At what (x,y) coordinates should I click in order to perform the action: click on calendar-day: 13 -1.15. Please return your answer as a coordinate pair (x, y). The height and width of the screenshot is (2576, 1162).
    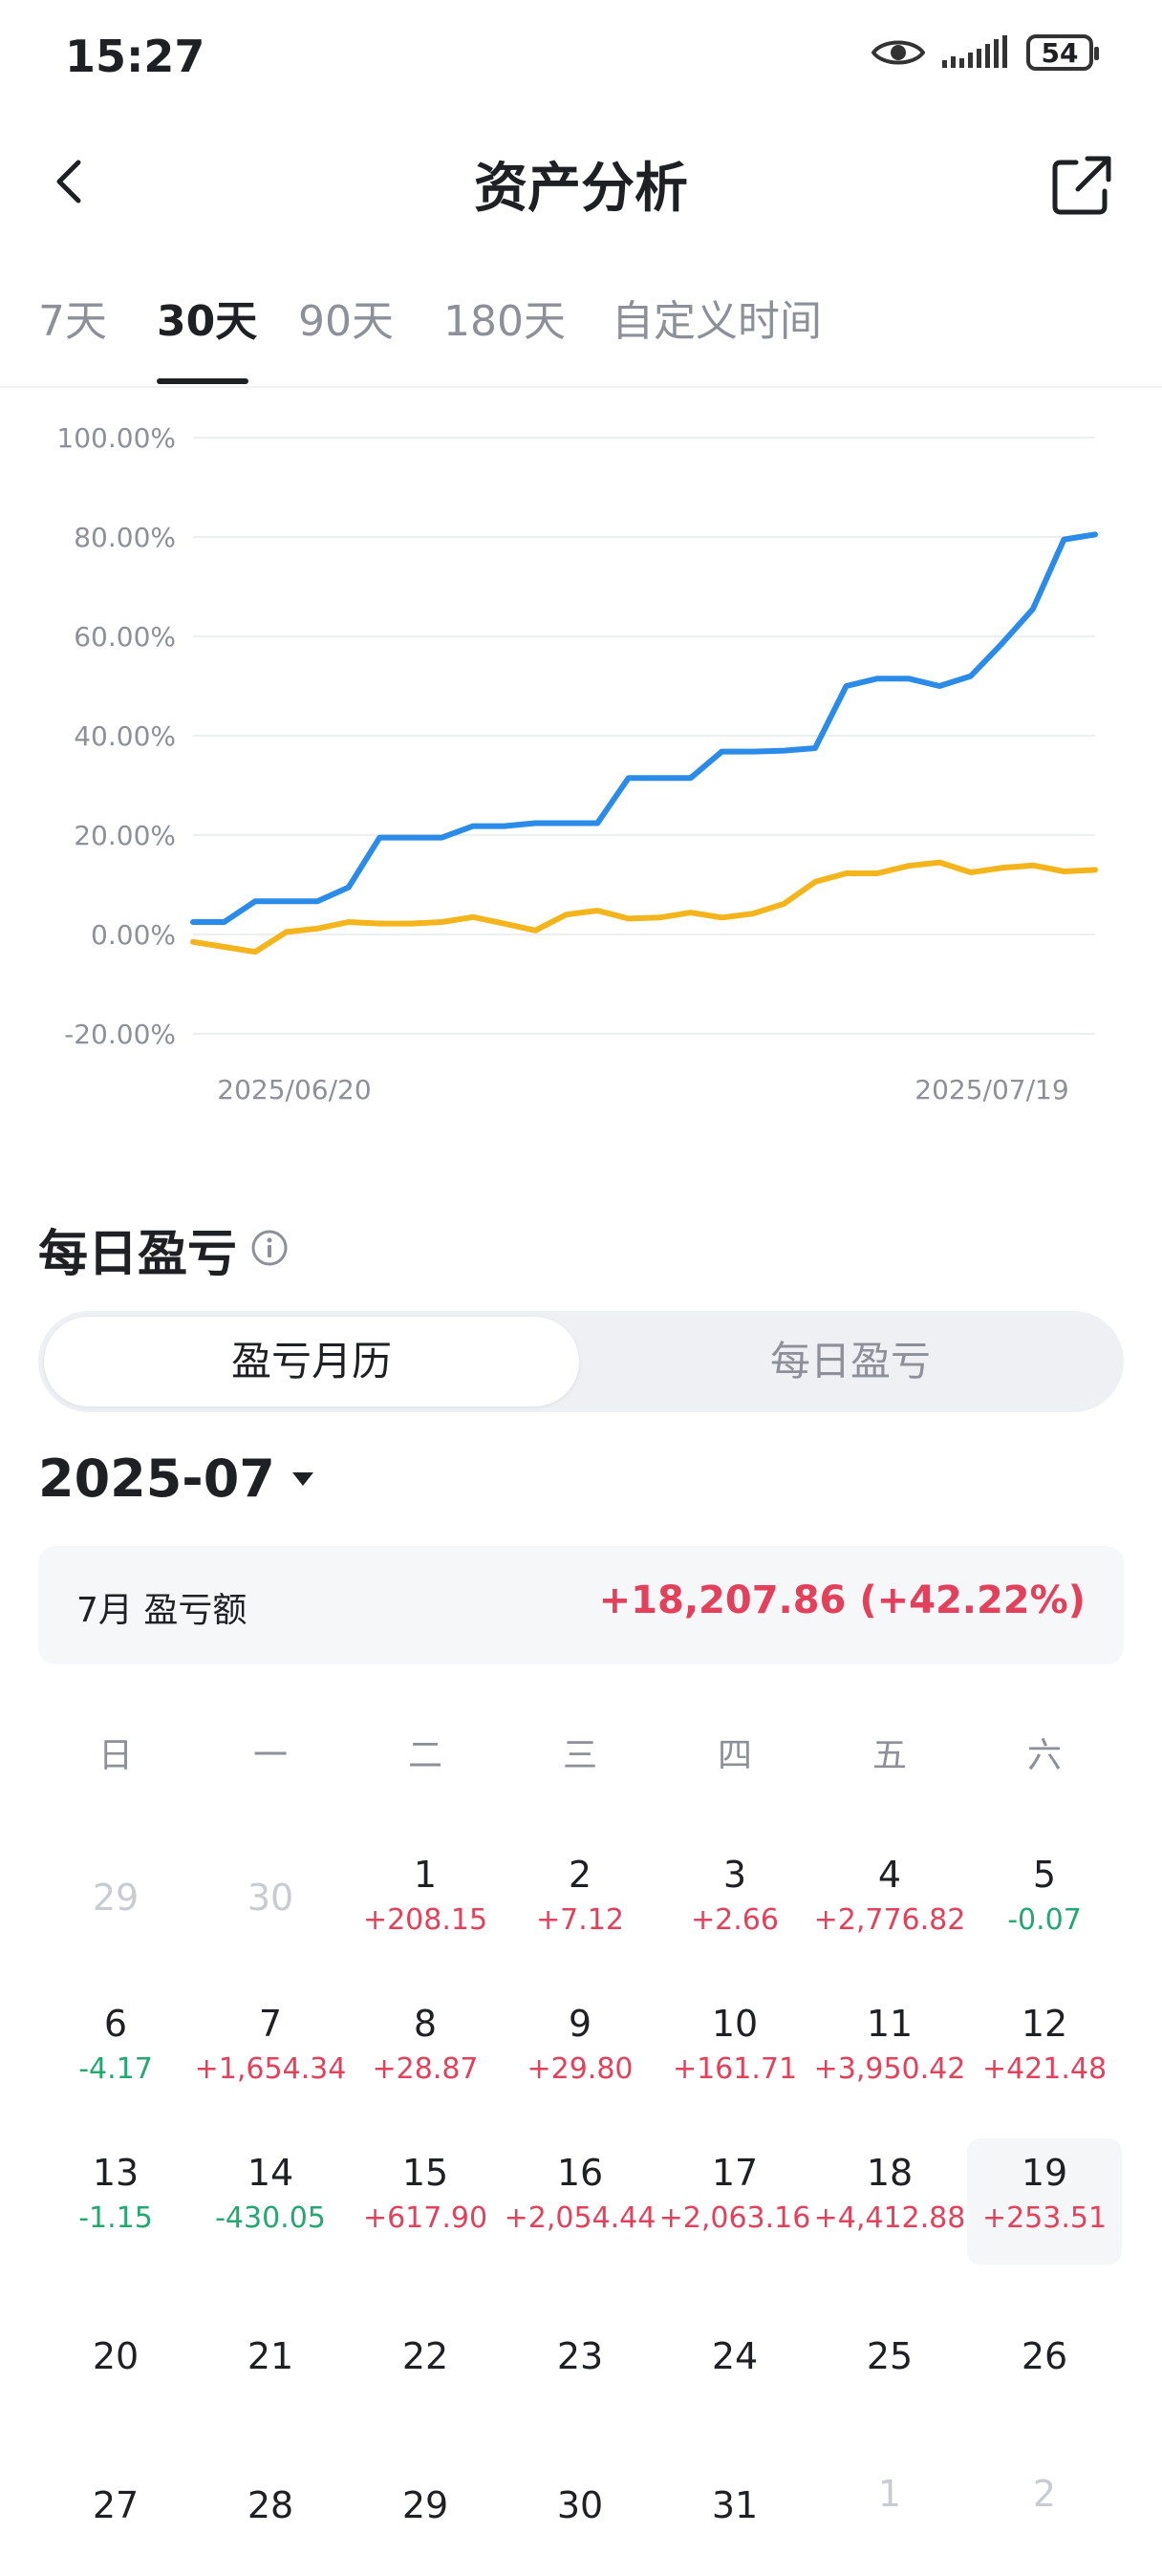
    Looking at the image, I should click on (115, 2215).